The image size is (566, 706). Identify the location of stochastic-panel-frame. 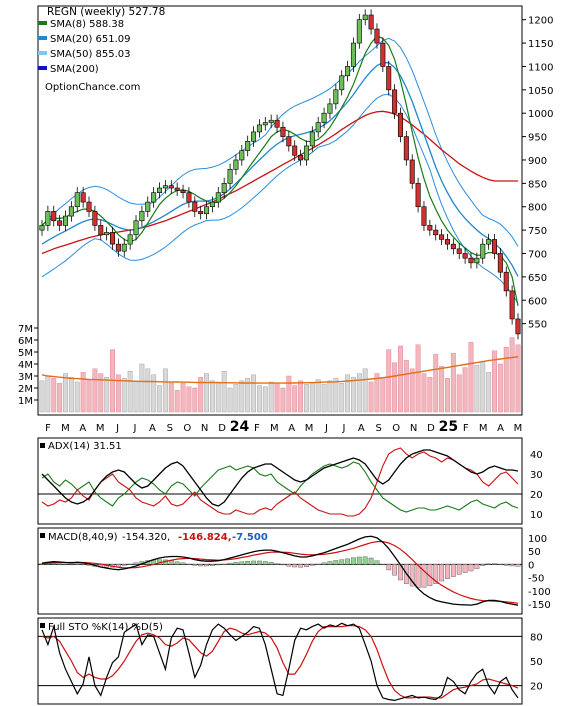
(280, 661).